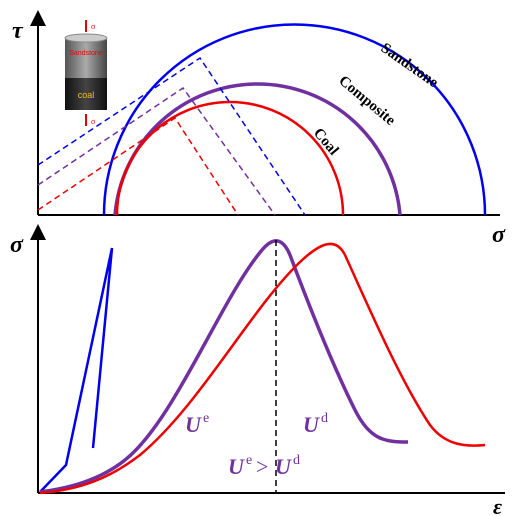 The height and width of the screenshot is (516, 513). I want to click on compare-superscript: d, so click(296, 460).